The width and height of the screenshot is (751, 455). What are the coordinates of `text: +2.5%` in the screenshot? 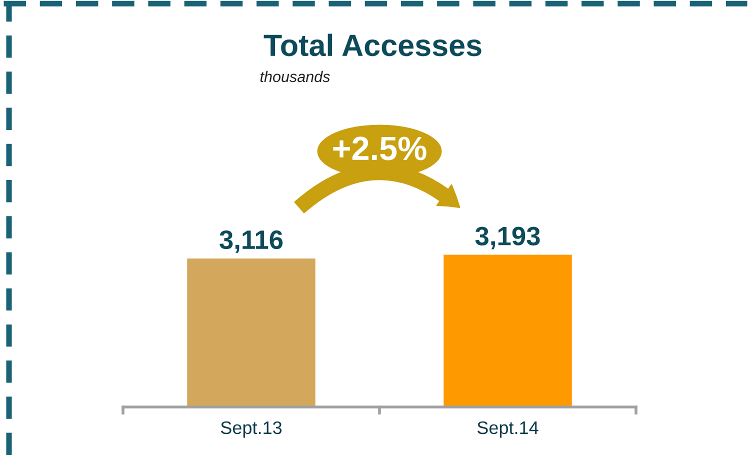 It's located at (379, 148).